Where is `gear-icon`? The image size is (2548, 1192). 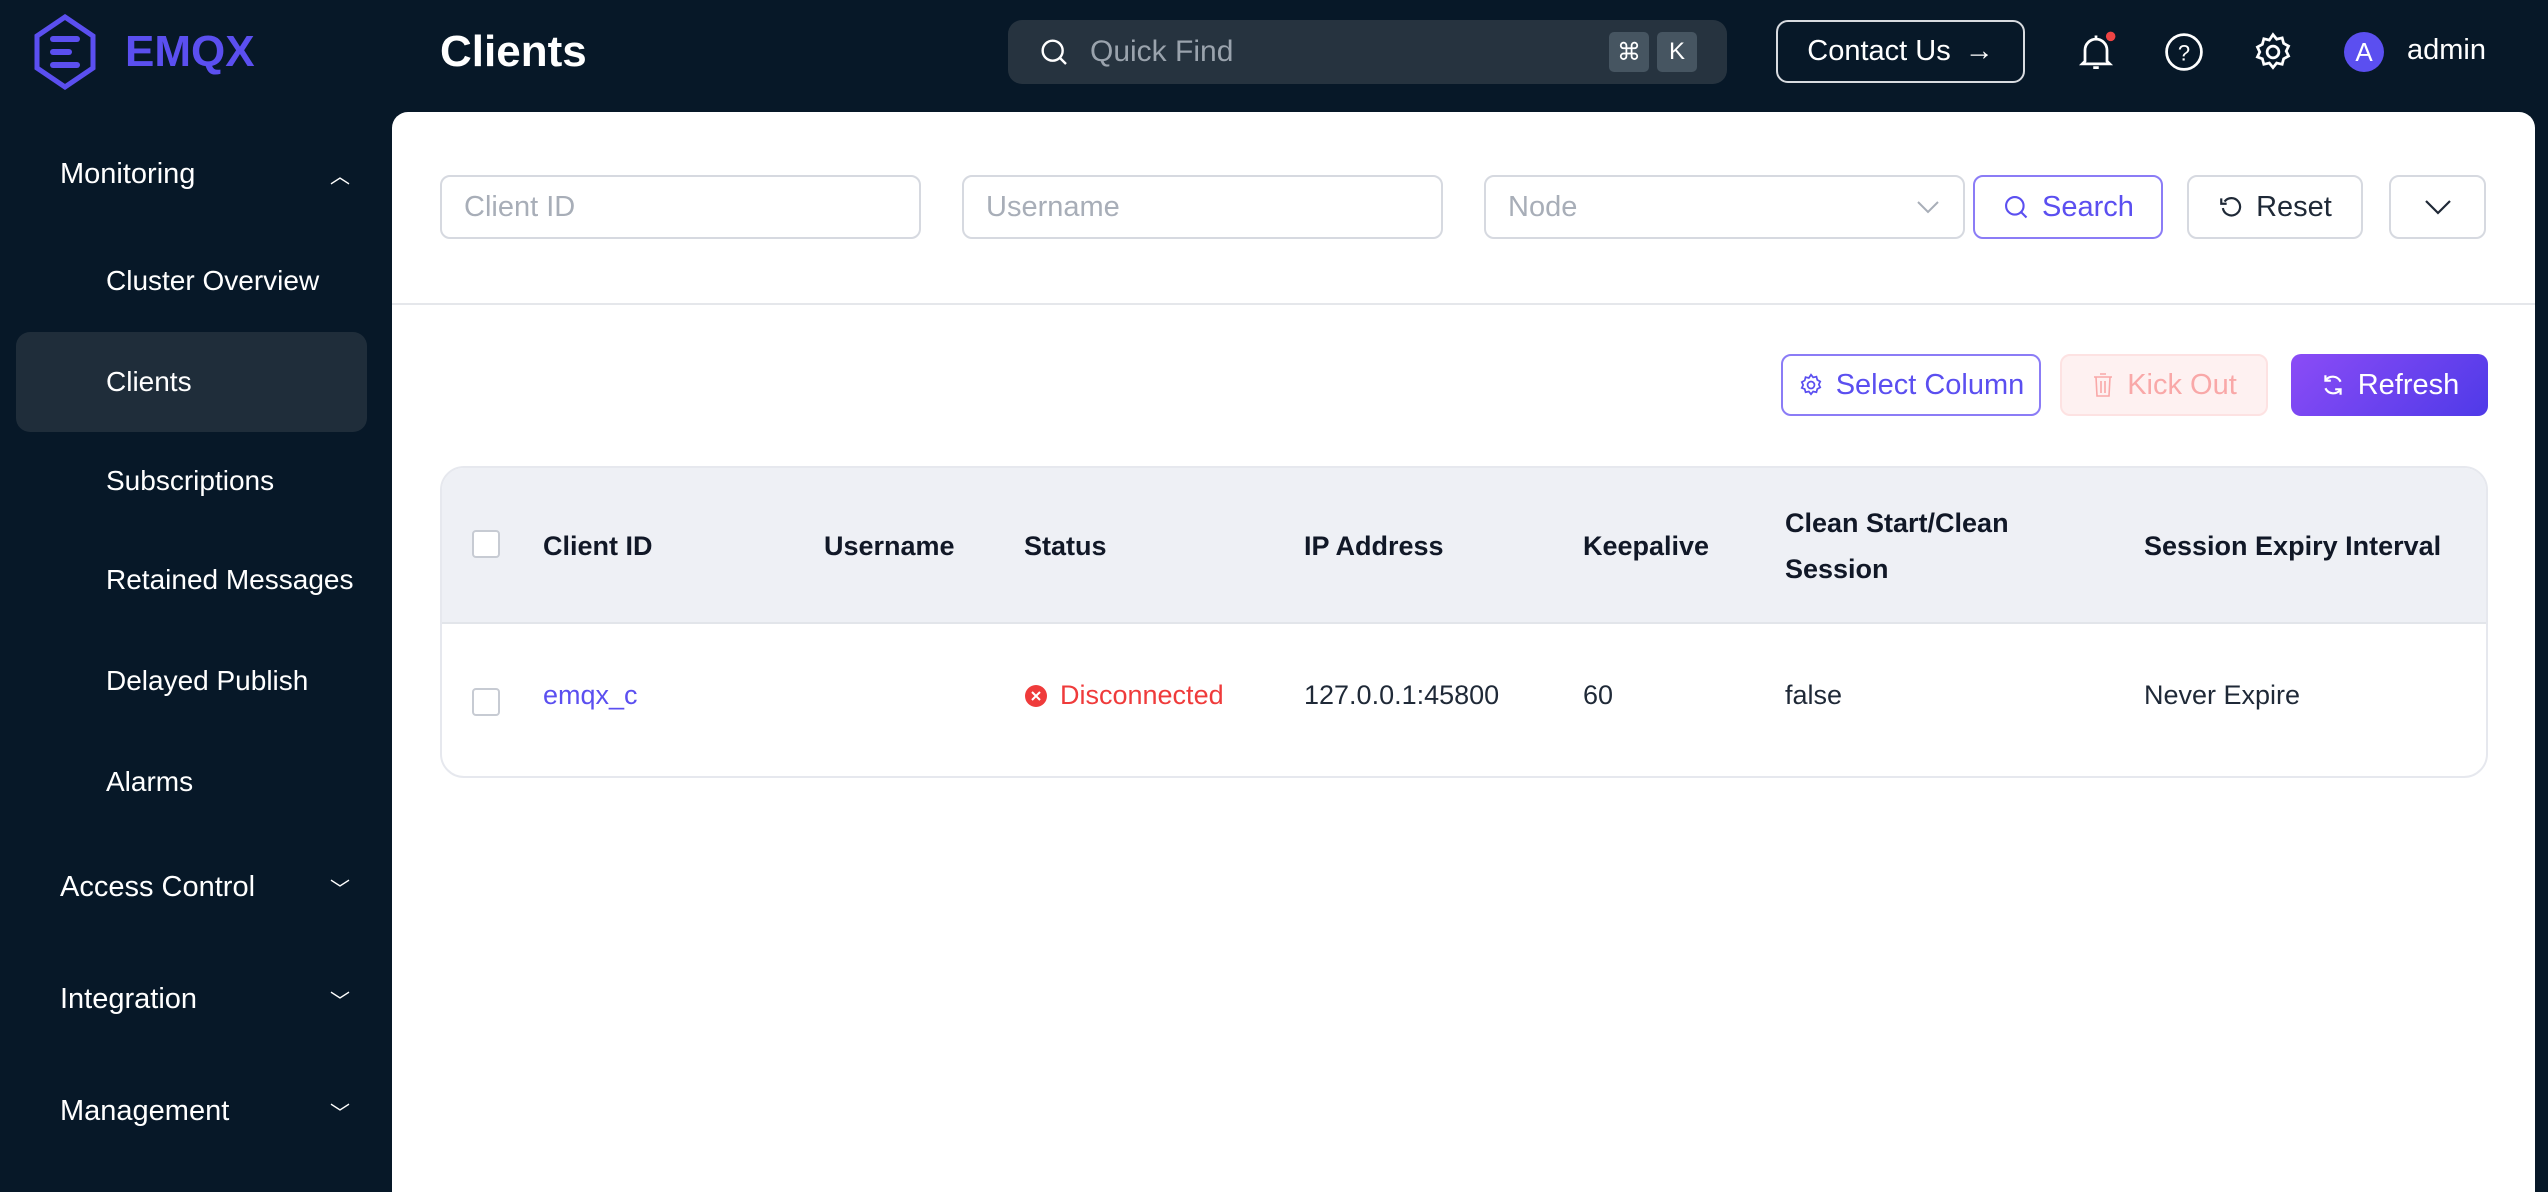 gear-icon is located at coordinates (1811, 384).